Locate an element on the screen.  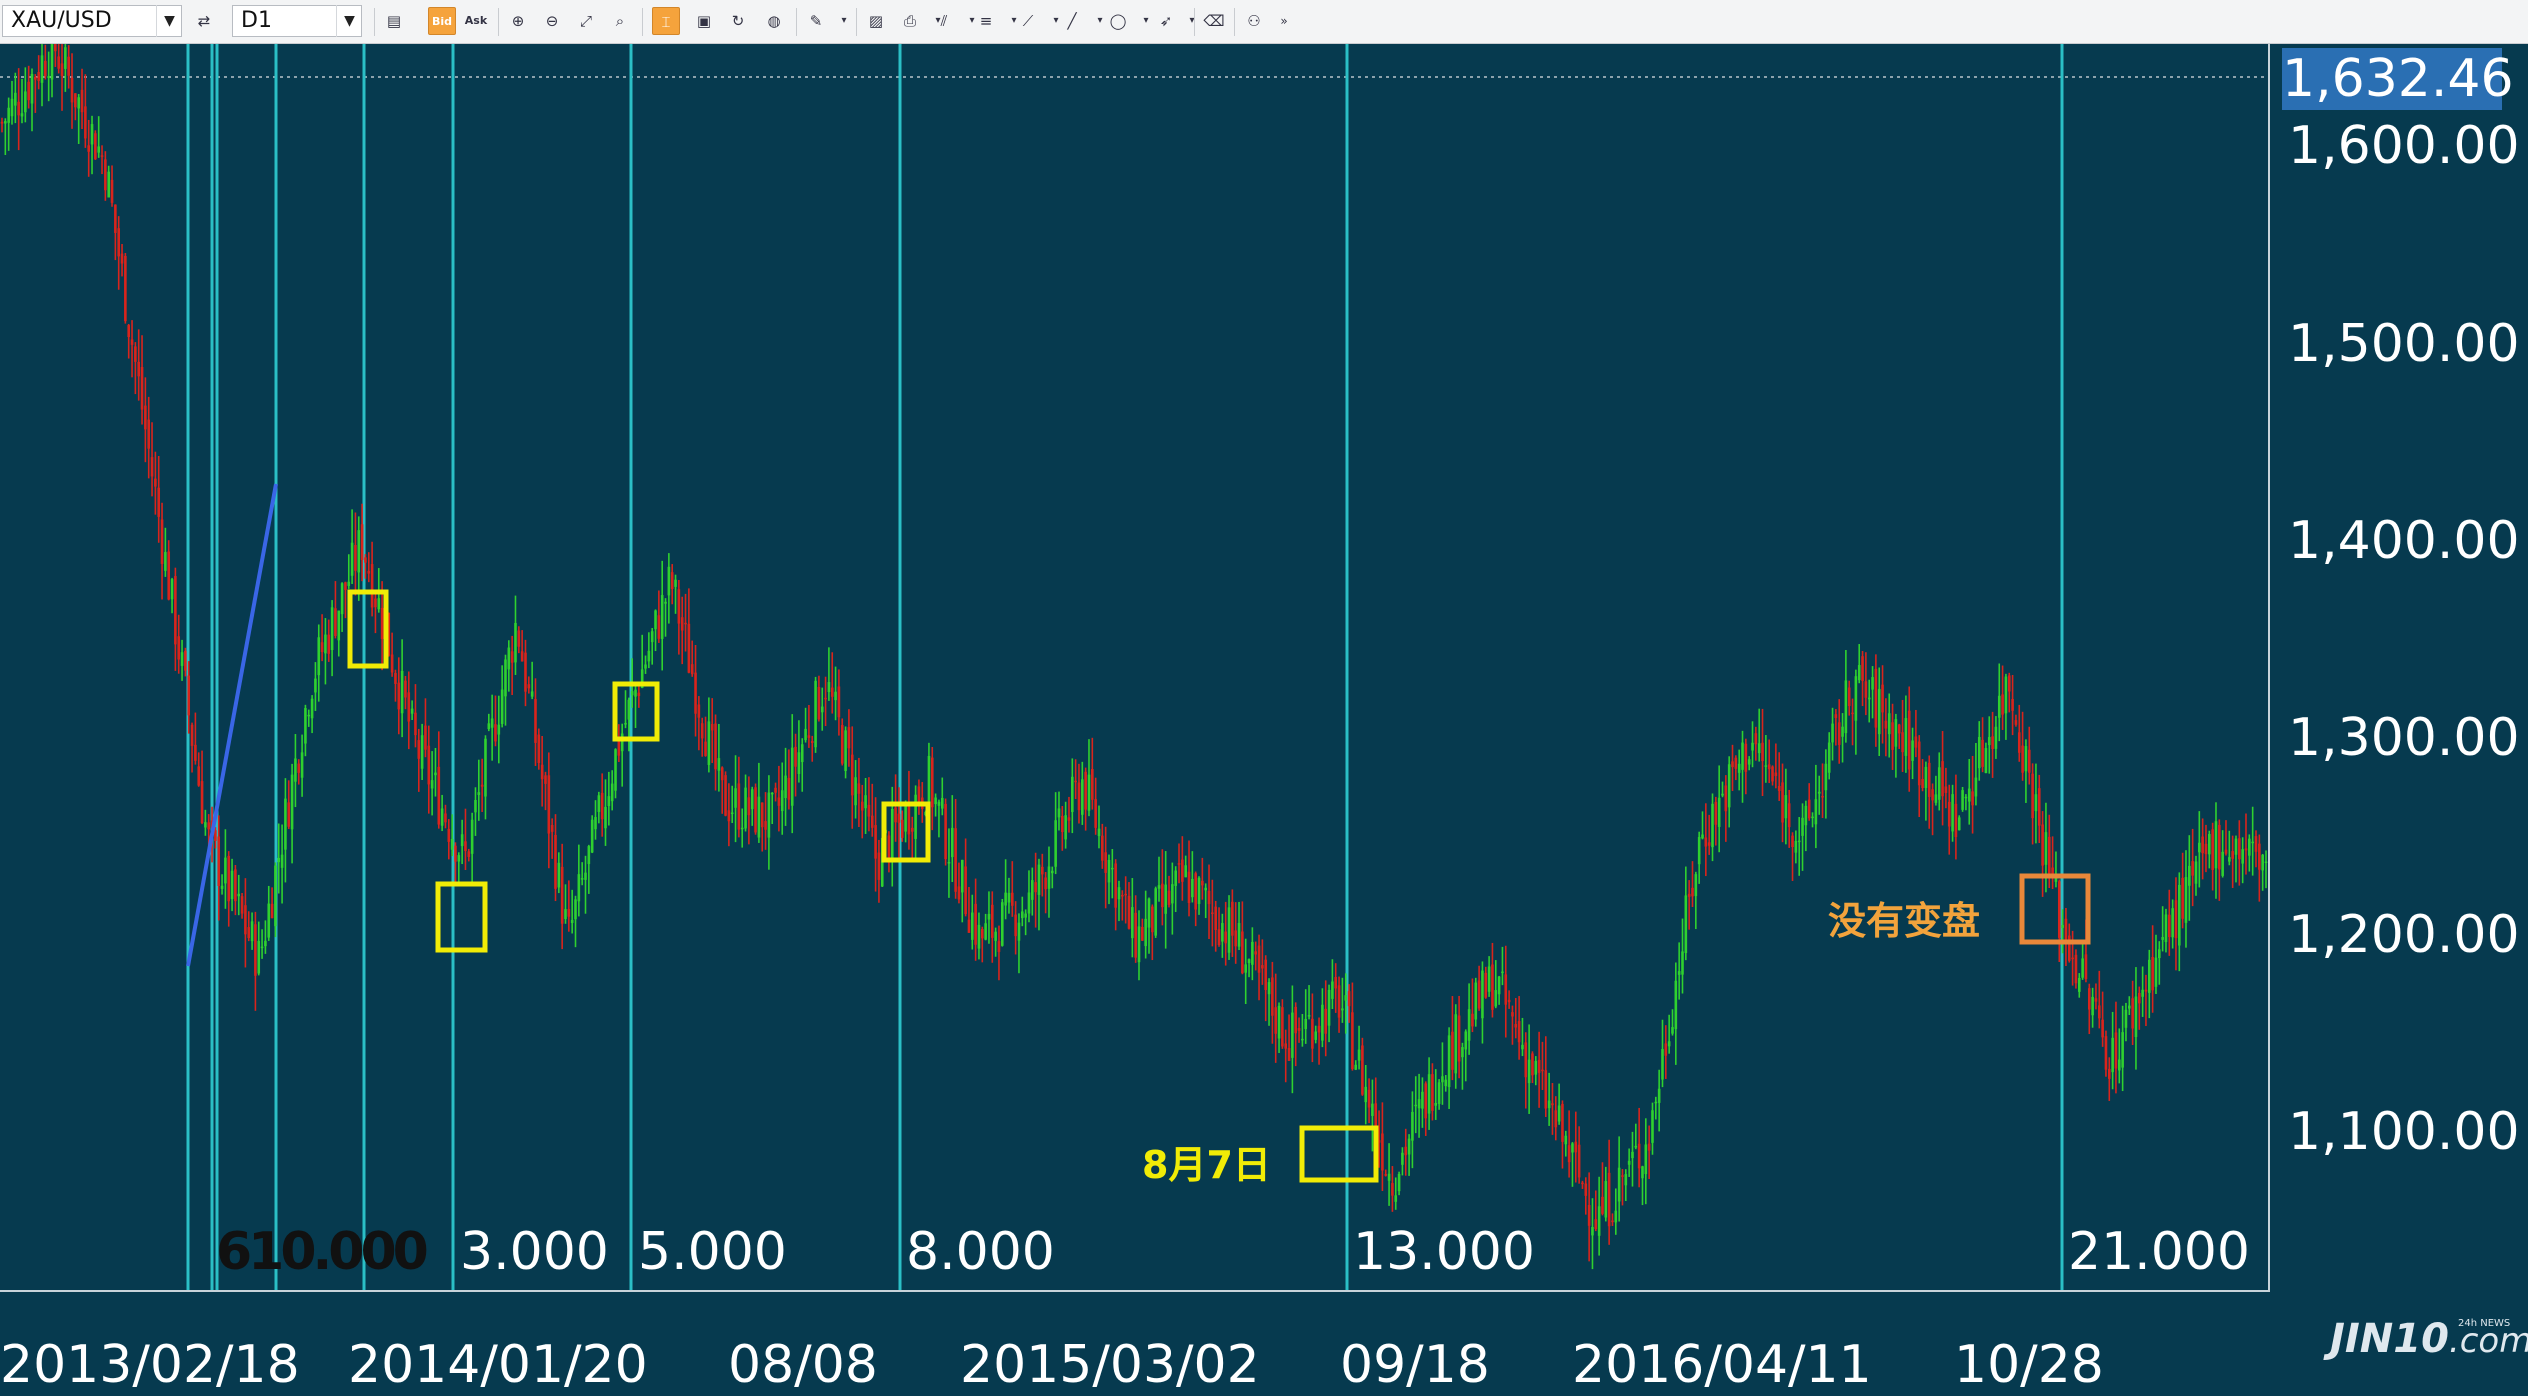
ruler-icon: ✎ is located at coordinates (816, 21).